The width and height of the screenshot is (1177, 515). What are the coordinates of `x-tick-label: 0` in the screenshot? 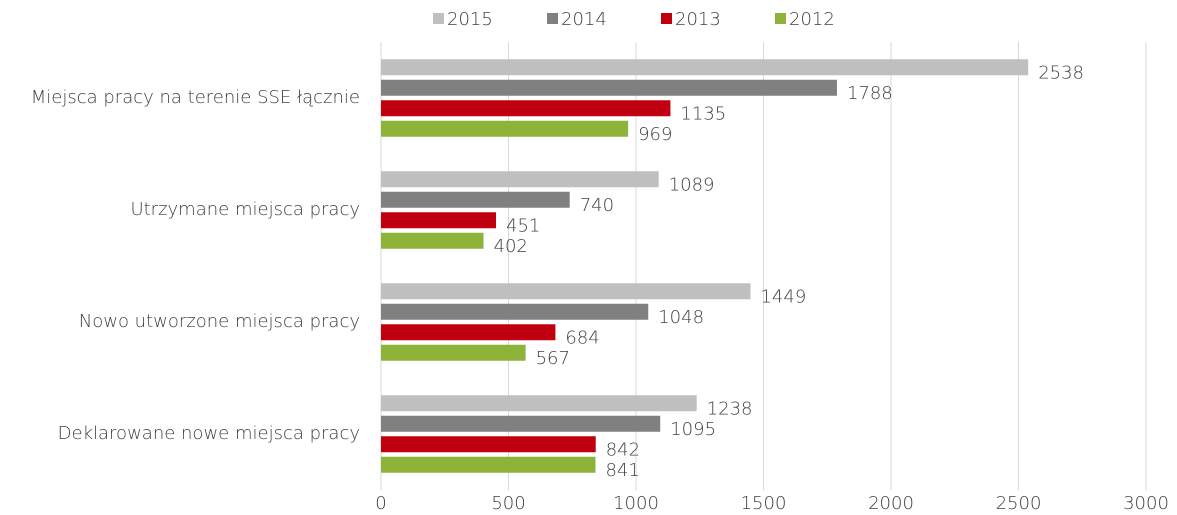 It's located at (380, 503).